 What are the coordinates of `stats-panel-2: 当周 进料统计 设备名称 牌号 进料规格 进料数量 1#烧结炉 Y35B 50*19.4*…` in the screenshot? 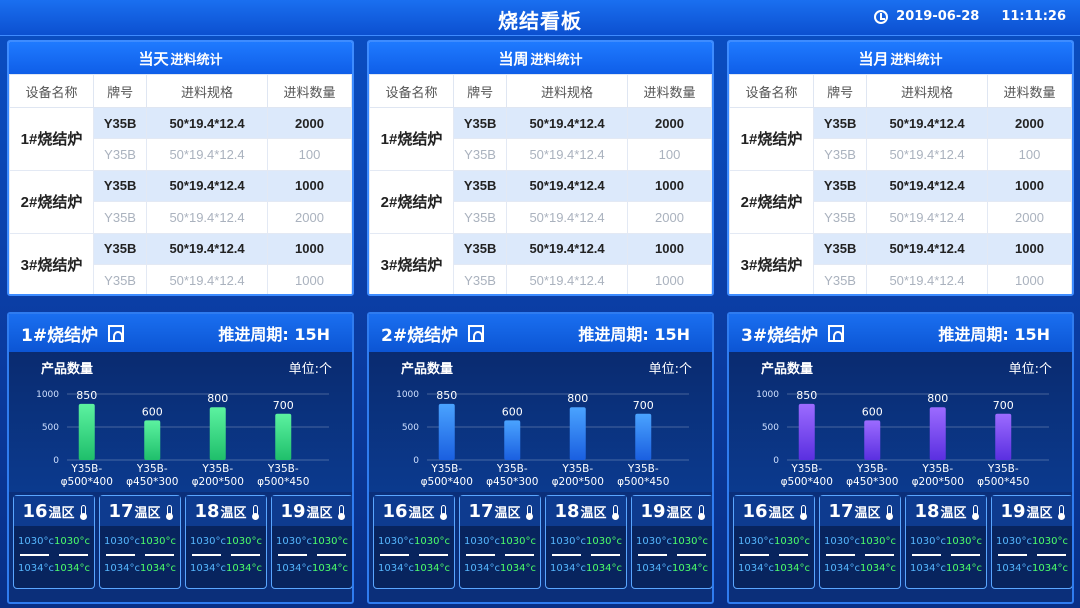 It's located at (540, 168).